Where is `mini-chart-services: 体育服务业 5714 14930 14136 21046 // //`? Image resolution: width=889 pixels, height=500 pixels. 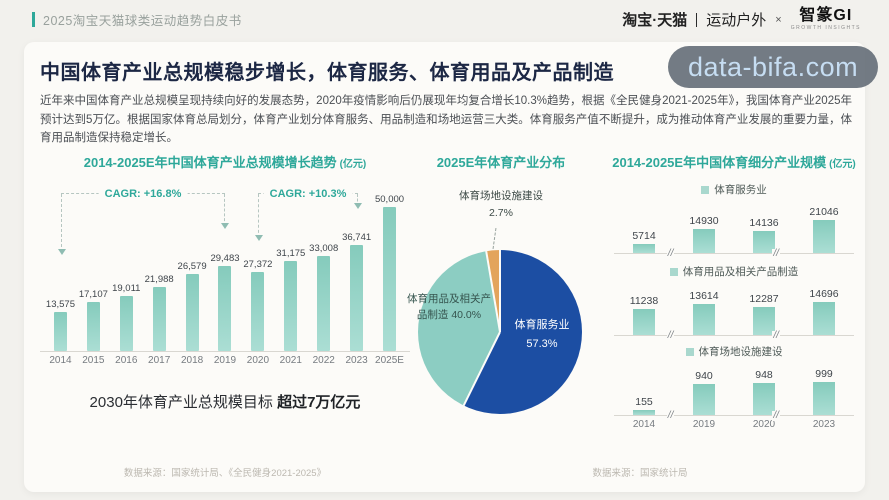
mini-chart-services: 体育服务业 5714 14930 14136 21046 // // is located at coordinates (734, 220).